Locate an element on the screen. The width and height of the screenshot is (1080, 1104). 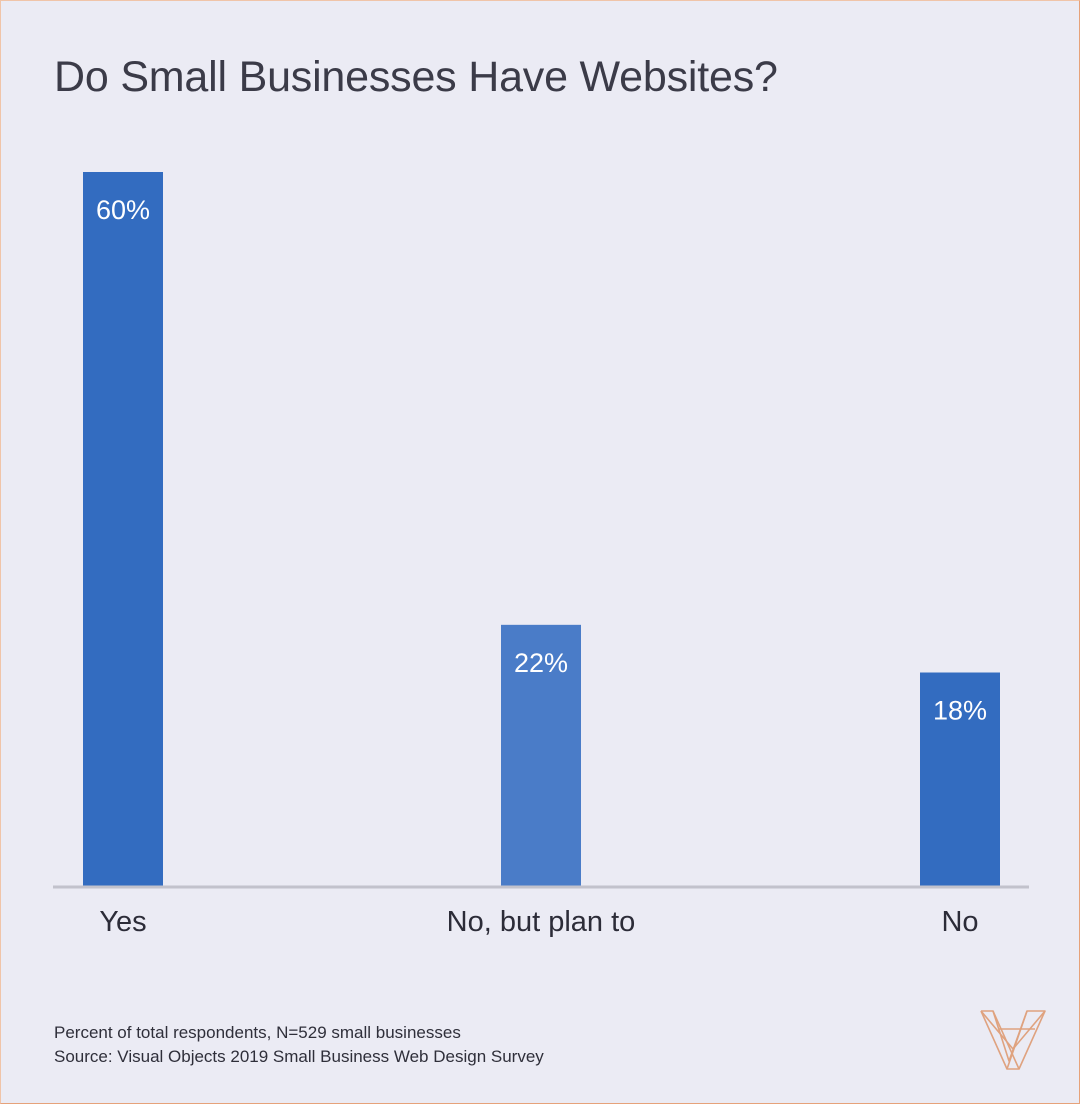
bar-yes is located at coordinates (123, 529).